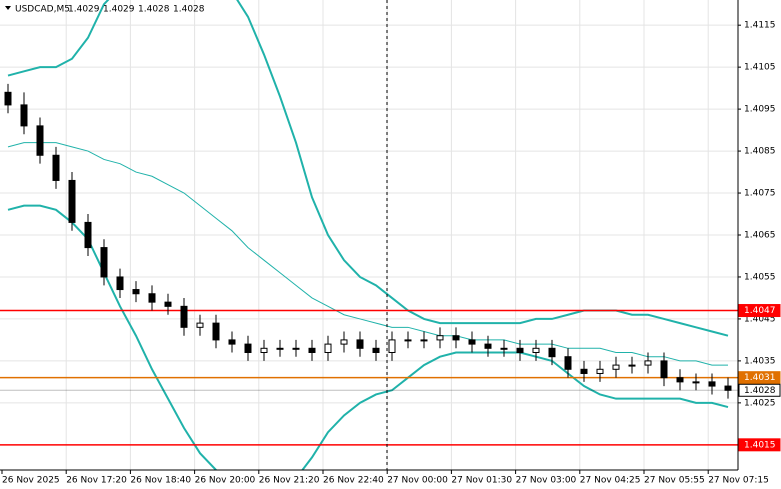  Describe the element at coordinates (760, 110) in the screenshot. I see `y-tick-label: 1.4095` at that location.